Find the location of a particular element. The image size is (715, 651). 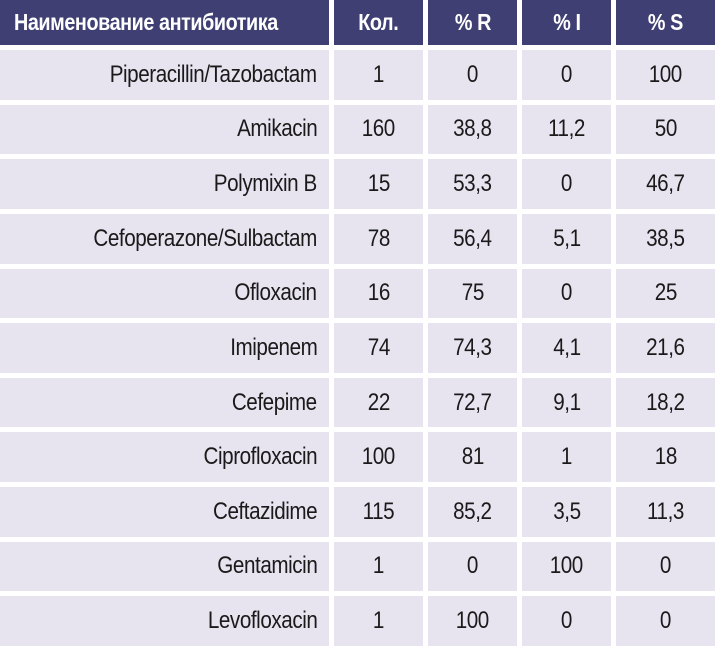

percent-i-cell: 5,1 is located at coordinates (569, 241).